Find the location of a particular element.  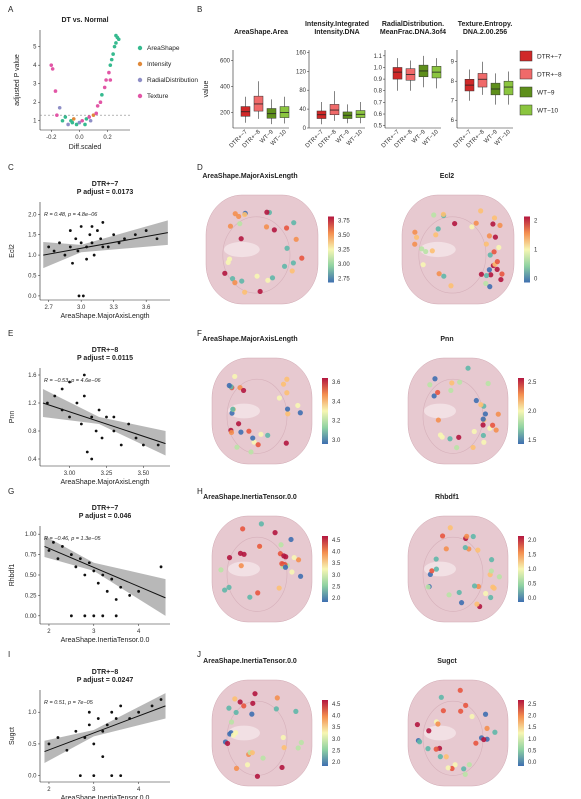

boxplot-y-tick-label: 0.5 is located at coordinates (378, 127).